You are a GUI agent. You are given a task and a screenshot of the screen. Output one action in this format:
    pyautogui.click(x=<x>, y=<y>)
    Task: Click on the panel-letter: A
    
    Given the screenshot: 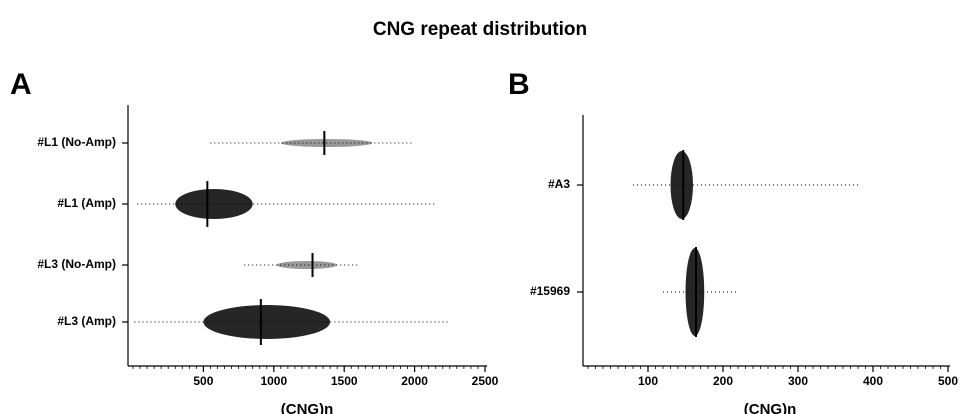 What is the action you would take?
    pyautogui.click(x=21, y=84)
    